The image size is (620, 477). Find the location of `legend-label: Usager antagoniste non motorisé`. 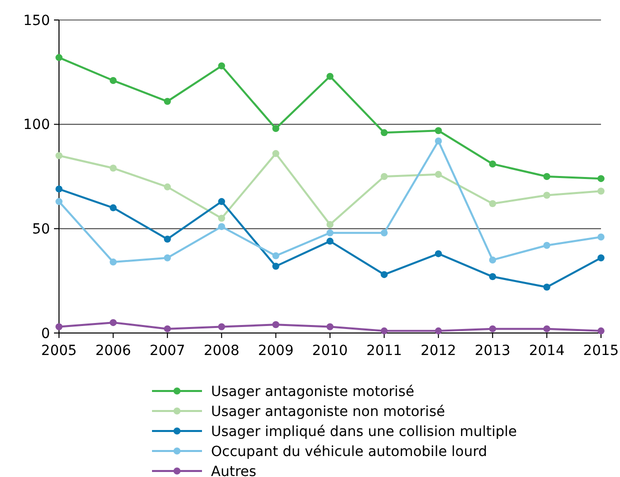

legend-label: Usager antagoniste non motorisé is located at coordinates (328, 412).